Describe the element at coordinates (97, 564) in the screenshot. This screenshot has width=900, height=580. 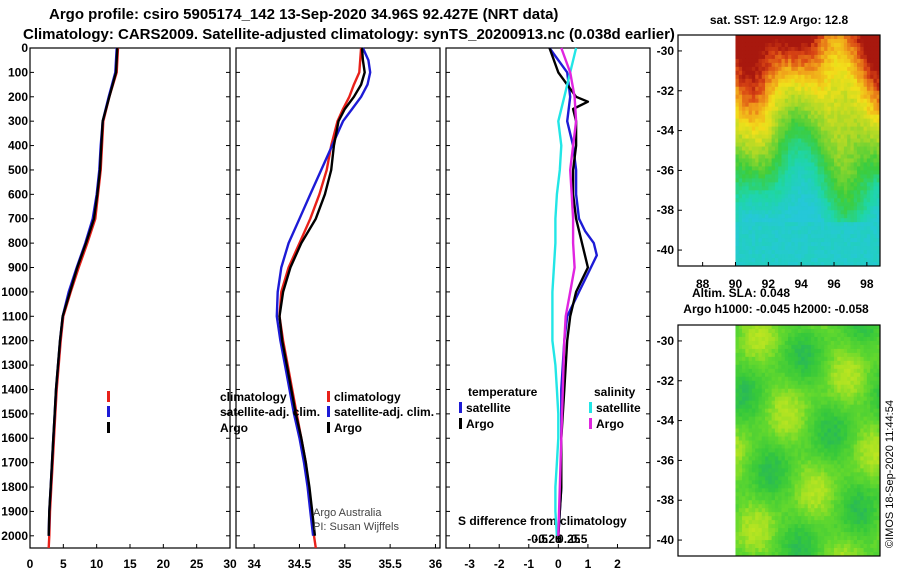
I see `temperature-profile-xtick-label: 10` at that location.